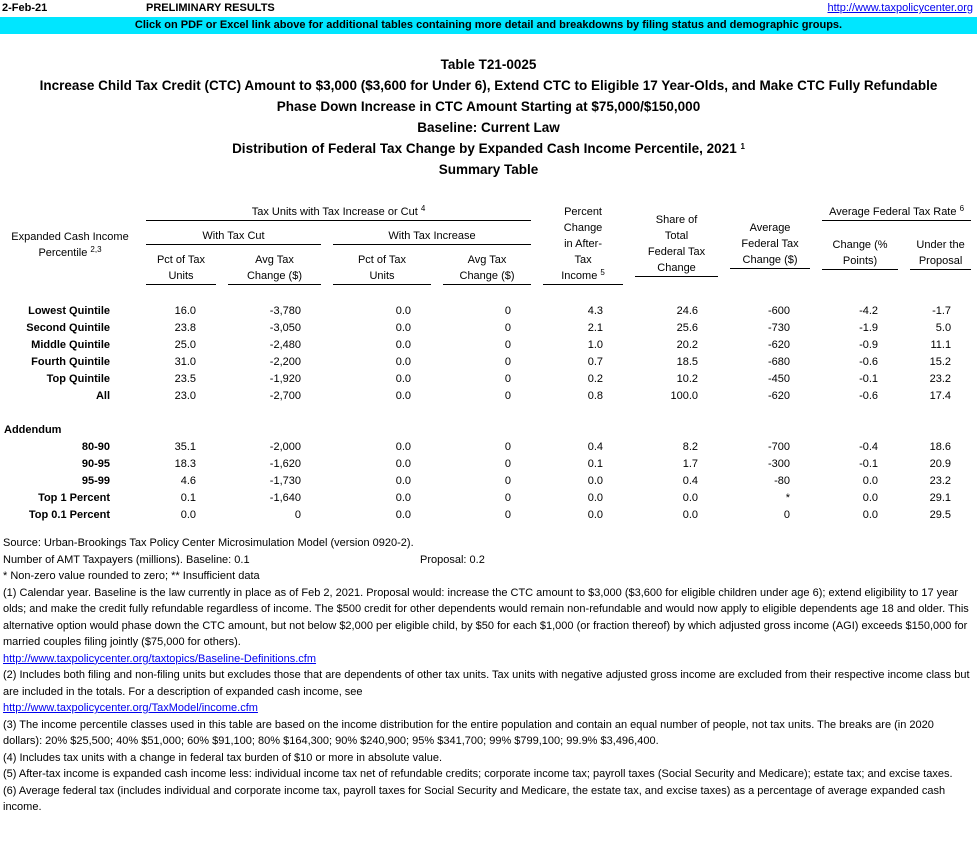 This screenshot has width=977, height=859. I want to click on header-text: With Tax Increase, so click(432, 236).